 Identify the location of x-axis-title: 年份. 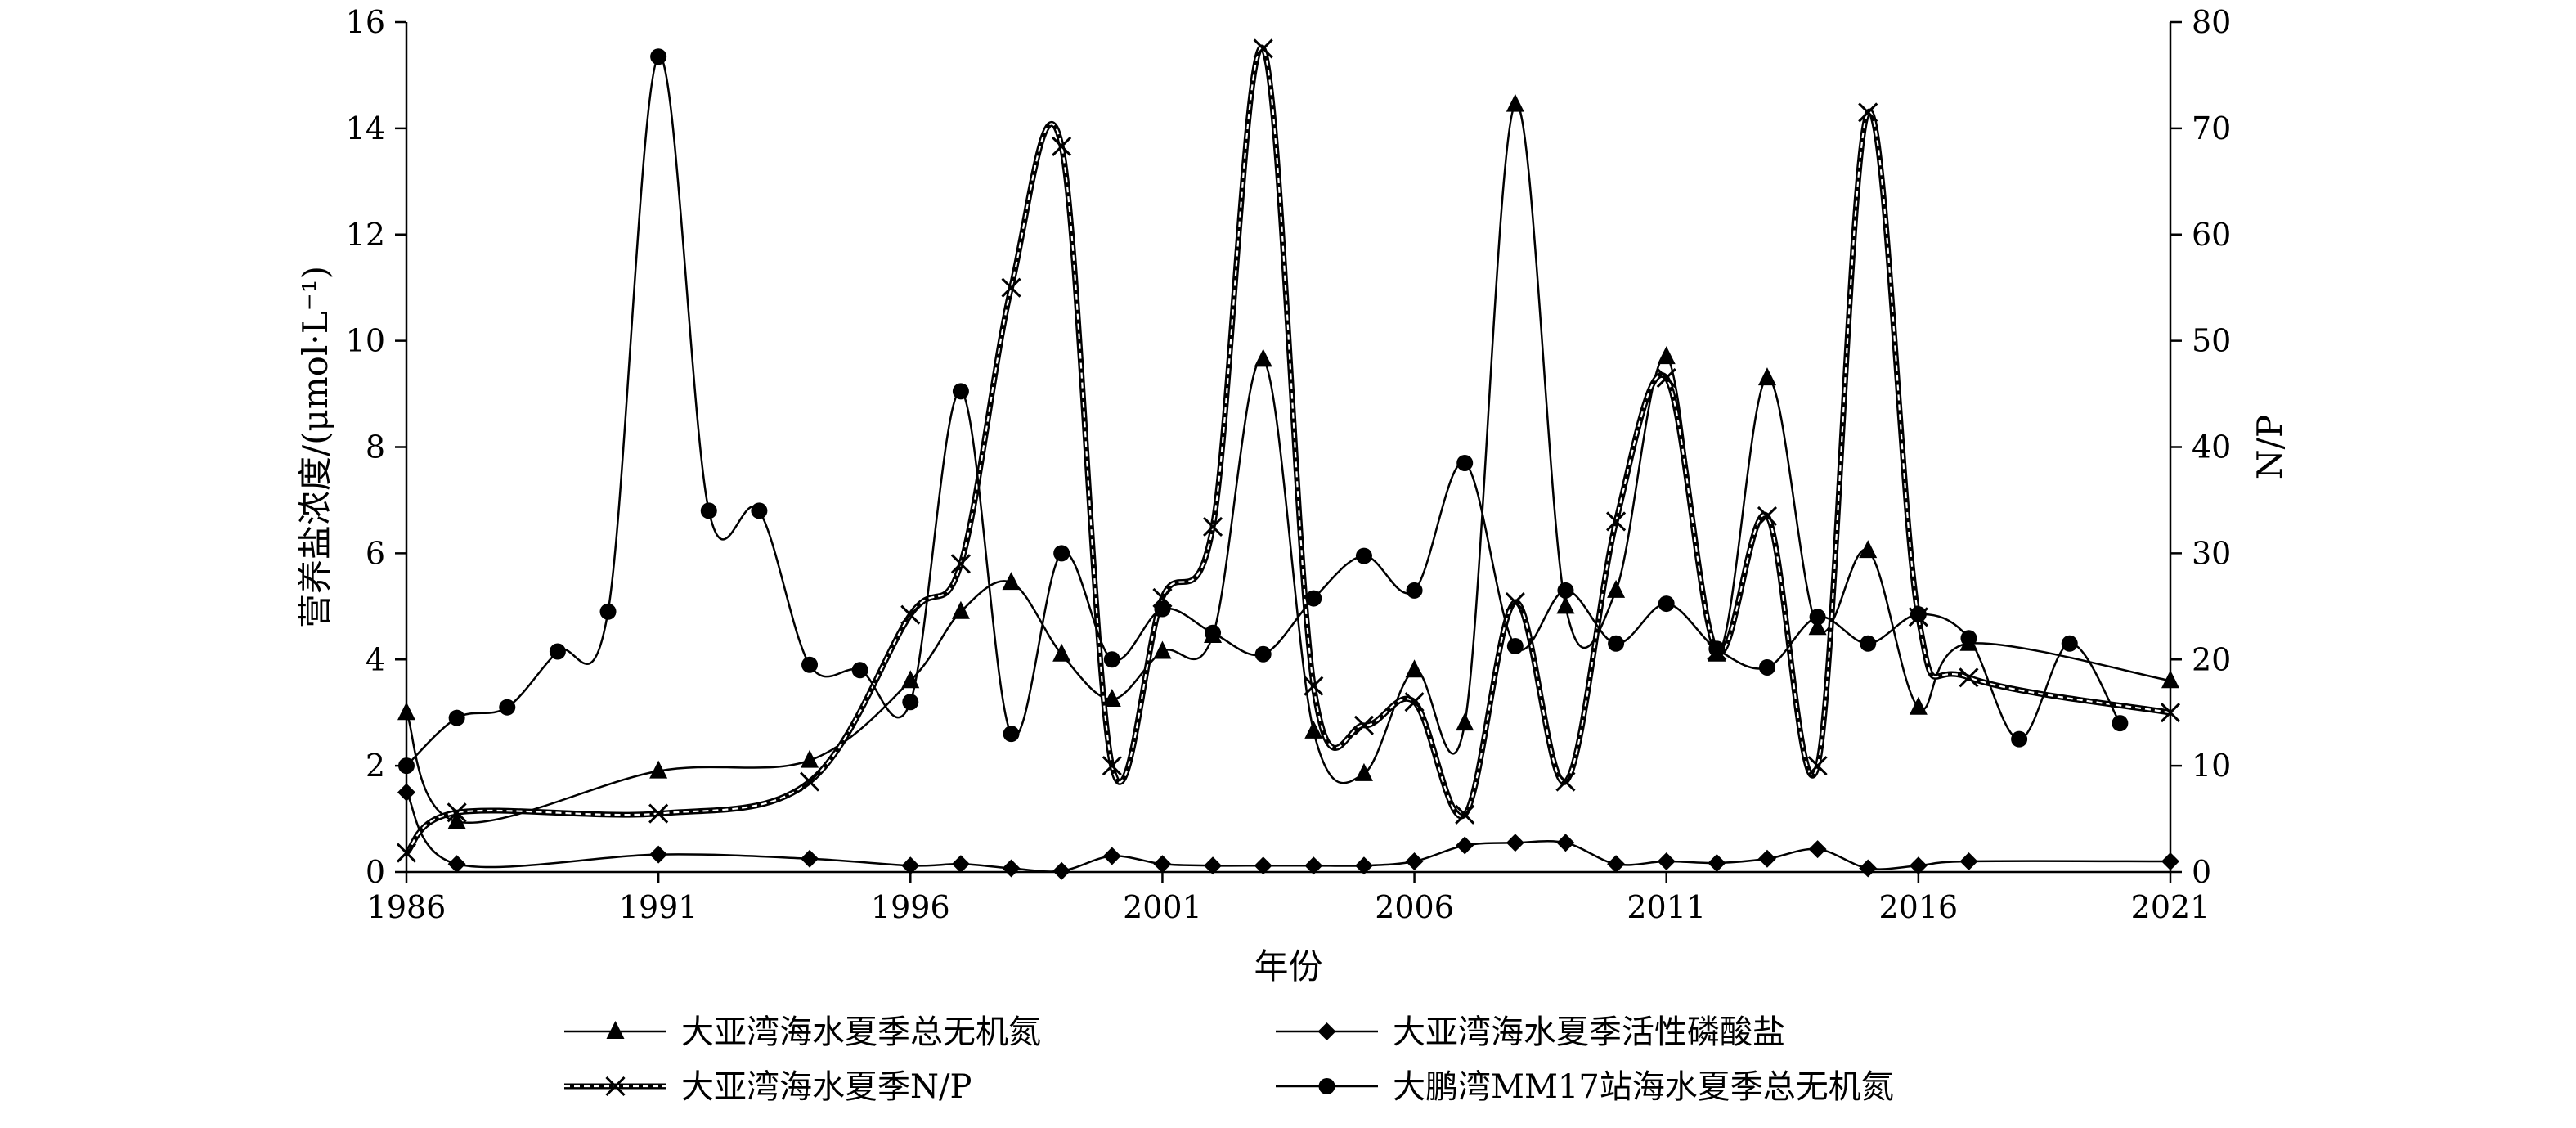
(1288, 966).